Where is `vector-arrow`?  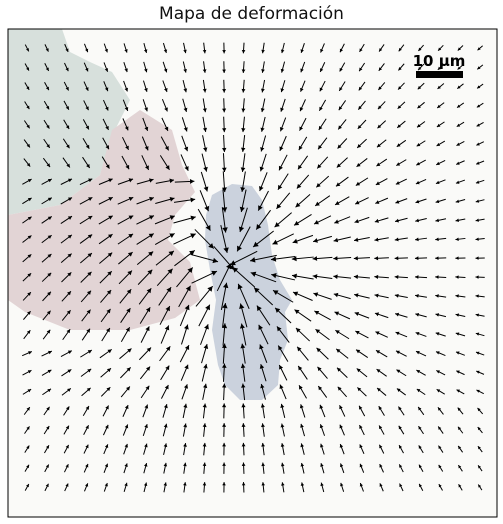
vector-arrow is located at coordinates (243, 258).